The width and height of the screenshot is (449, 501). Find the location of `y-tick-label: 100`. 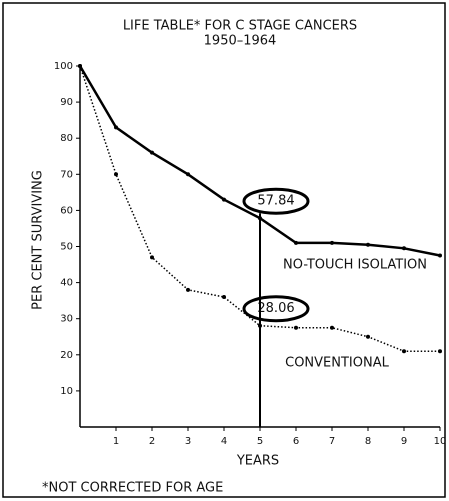

y-tick-label: 100 is located at coordinates (63, 66).